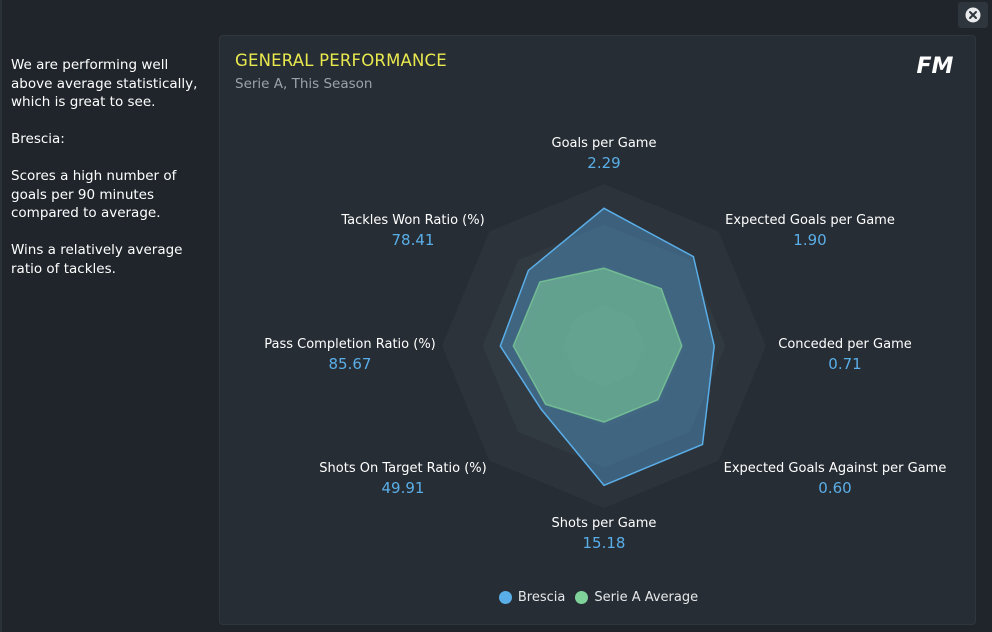 This screenshot has height=632, width=992. What do you see at coordinates (341, 60) in the screenshot?
I see `panel-title: GENERAL PERFORMANCE` at bounding box center [341, 60].